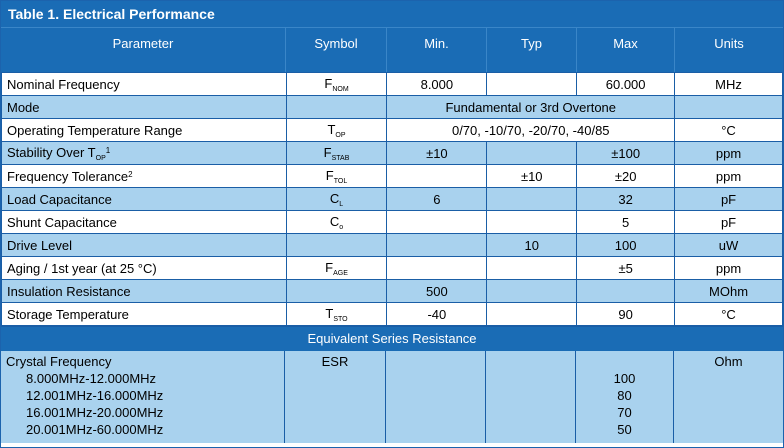  I want to click on max-cell: 5, so click(626, 222).